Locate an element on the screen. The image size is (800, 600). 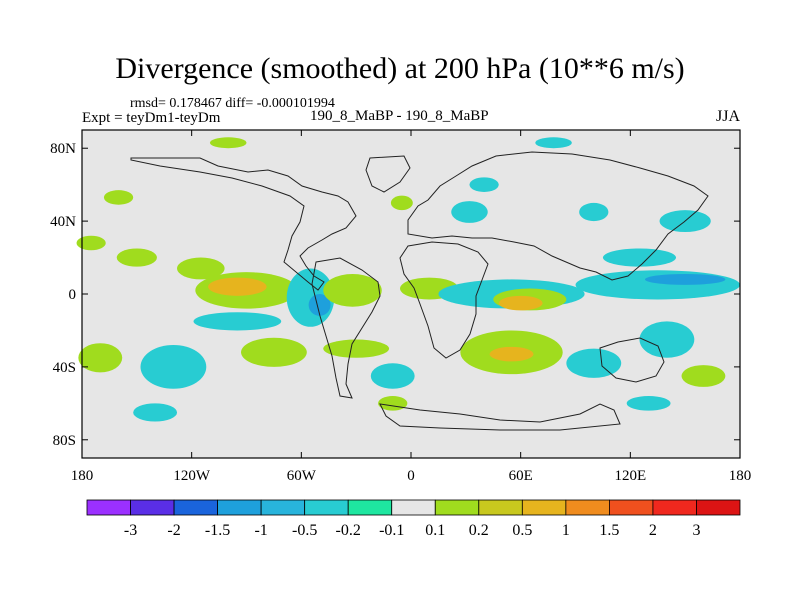
colorbar-label-9: 0.5 is located at coordinates (522, 530).